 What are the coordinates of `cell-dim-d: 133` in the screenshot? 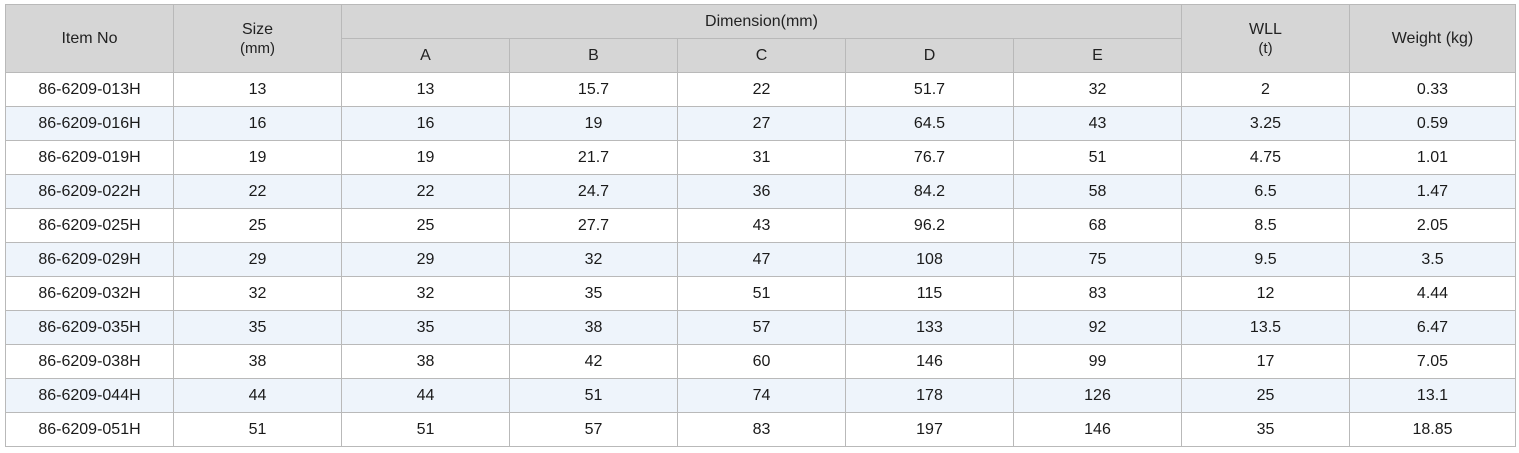 It's located at (929, 327).